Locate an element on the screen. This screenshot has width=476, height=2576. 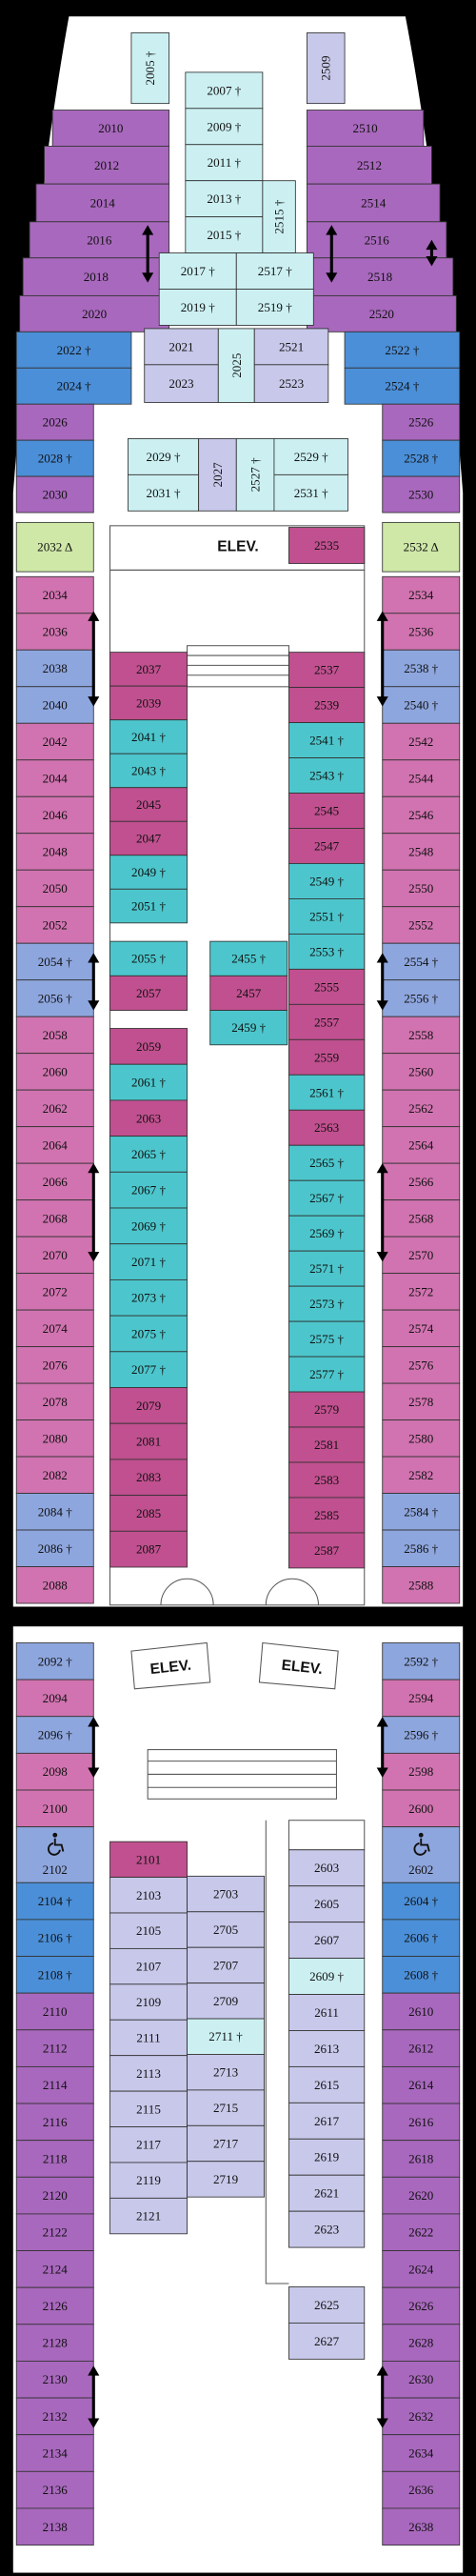
cabin-label: 2130 is located at coordinates (56, 2379).